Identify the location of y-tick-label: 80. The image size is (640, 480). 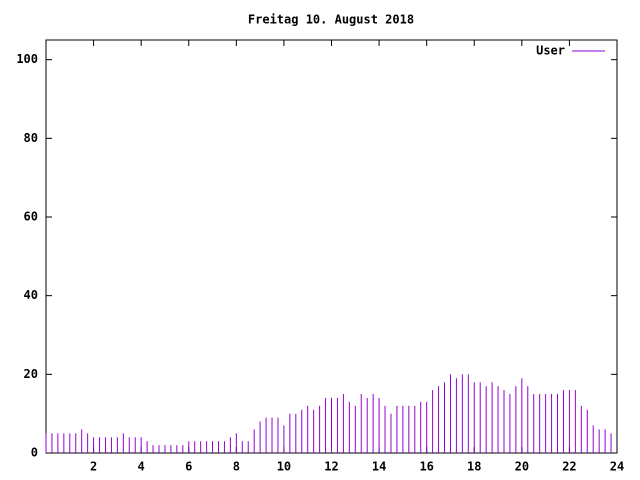
(31, 138).